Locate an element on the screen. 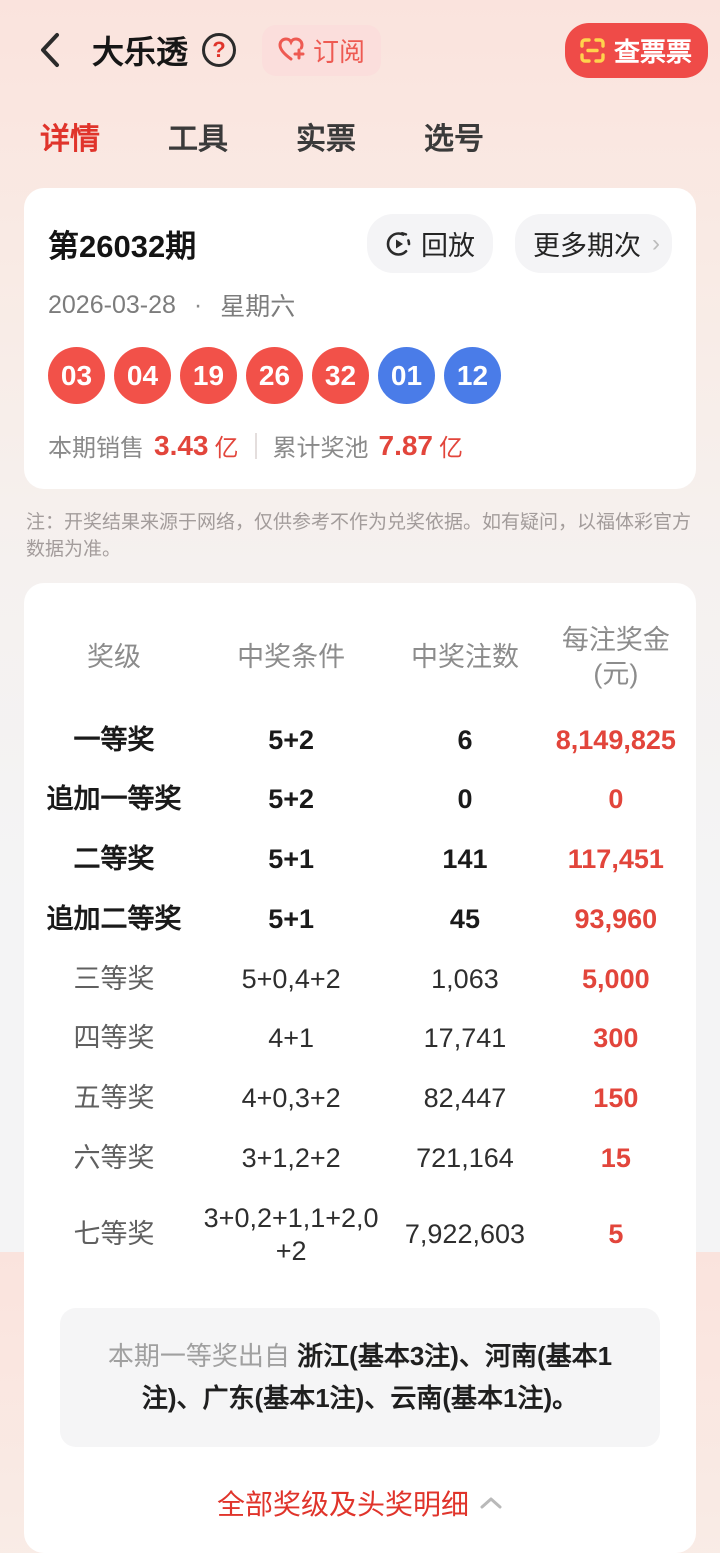 The width and height of the screenshot is (720, 1553). table-cell-level: 三等奖 is located at coordinates (114, 978).